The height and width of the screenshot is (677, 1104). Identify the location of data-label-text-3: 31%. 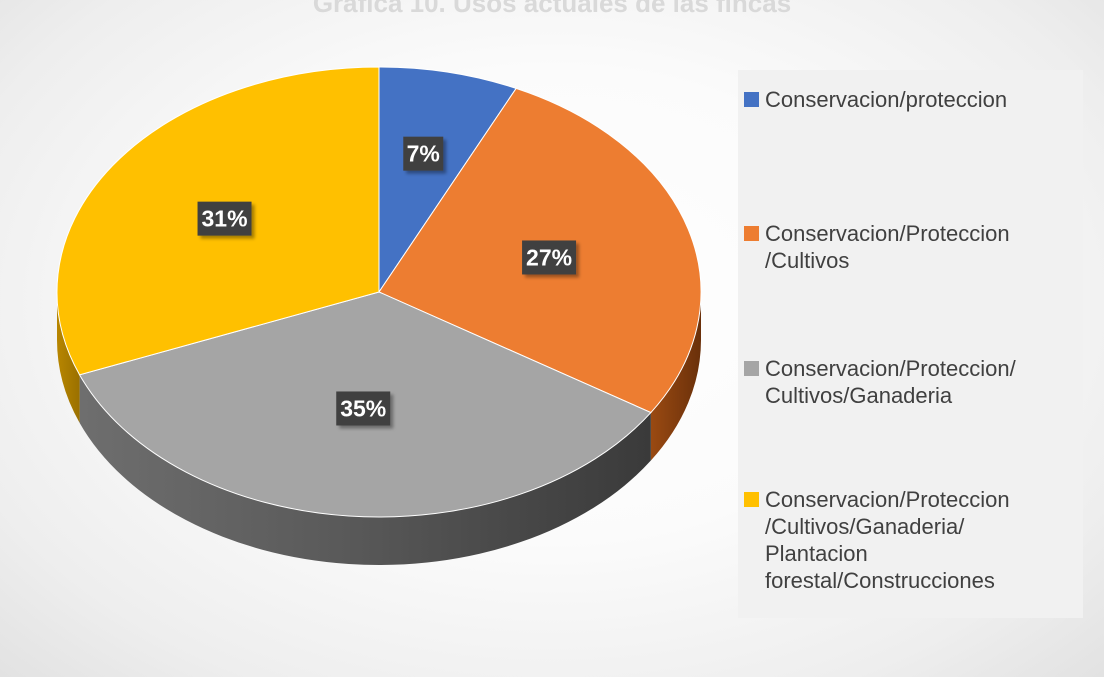
(225, 219).